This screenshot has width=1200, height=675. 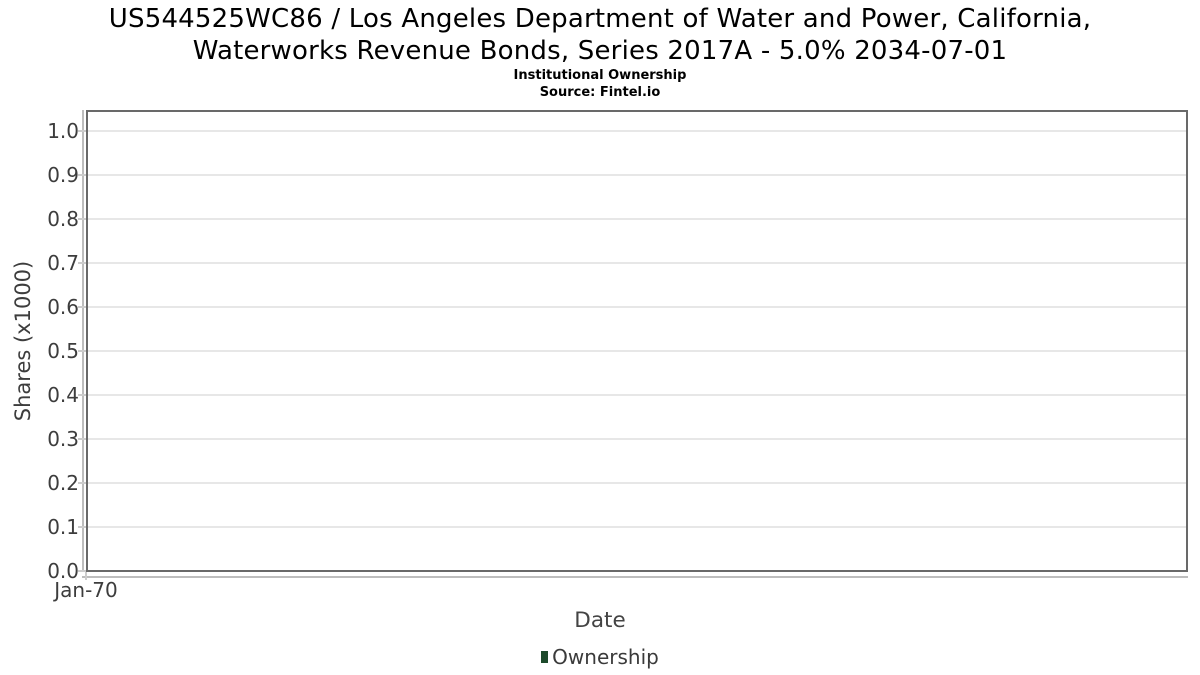 I want to click on legend-label-ownership: Ownership, so click(x=605, y=657).